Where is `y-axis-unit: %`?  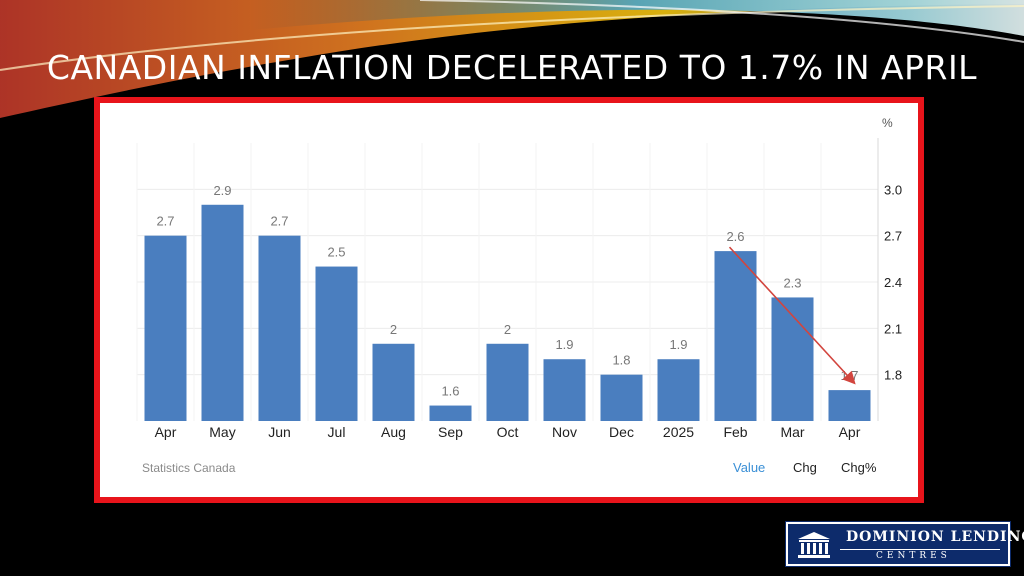 y-axis-unit: % is located at coordinates (887, 123).